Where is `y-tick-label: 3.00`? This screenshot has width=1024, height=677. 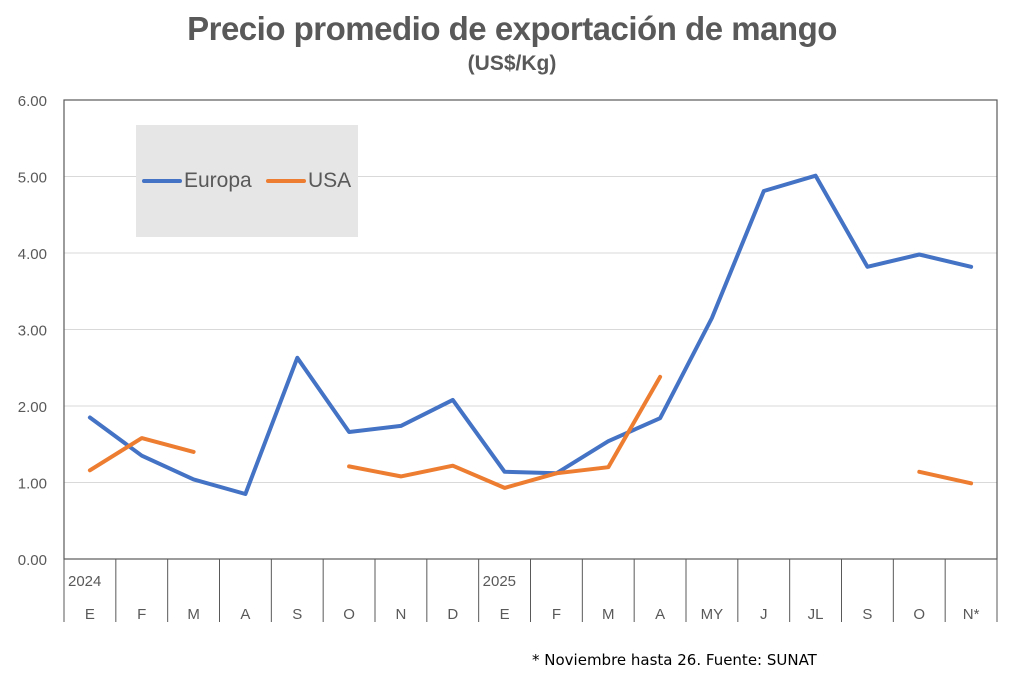 y-tick-label: 3.00 is located at coordinates (32, 331).